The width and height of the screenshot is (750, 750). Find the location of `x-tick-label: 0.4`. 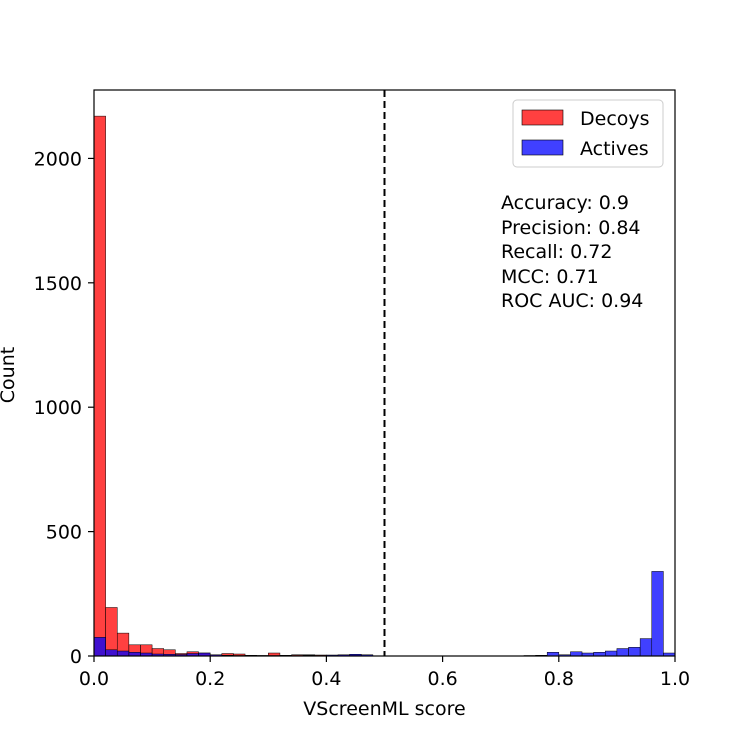

x-tick-label: 0.4 is located at coordinates (326, 679).